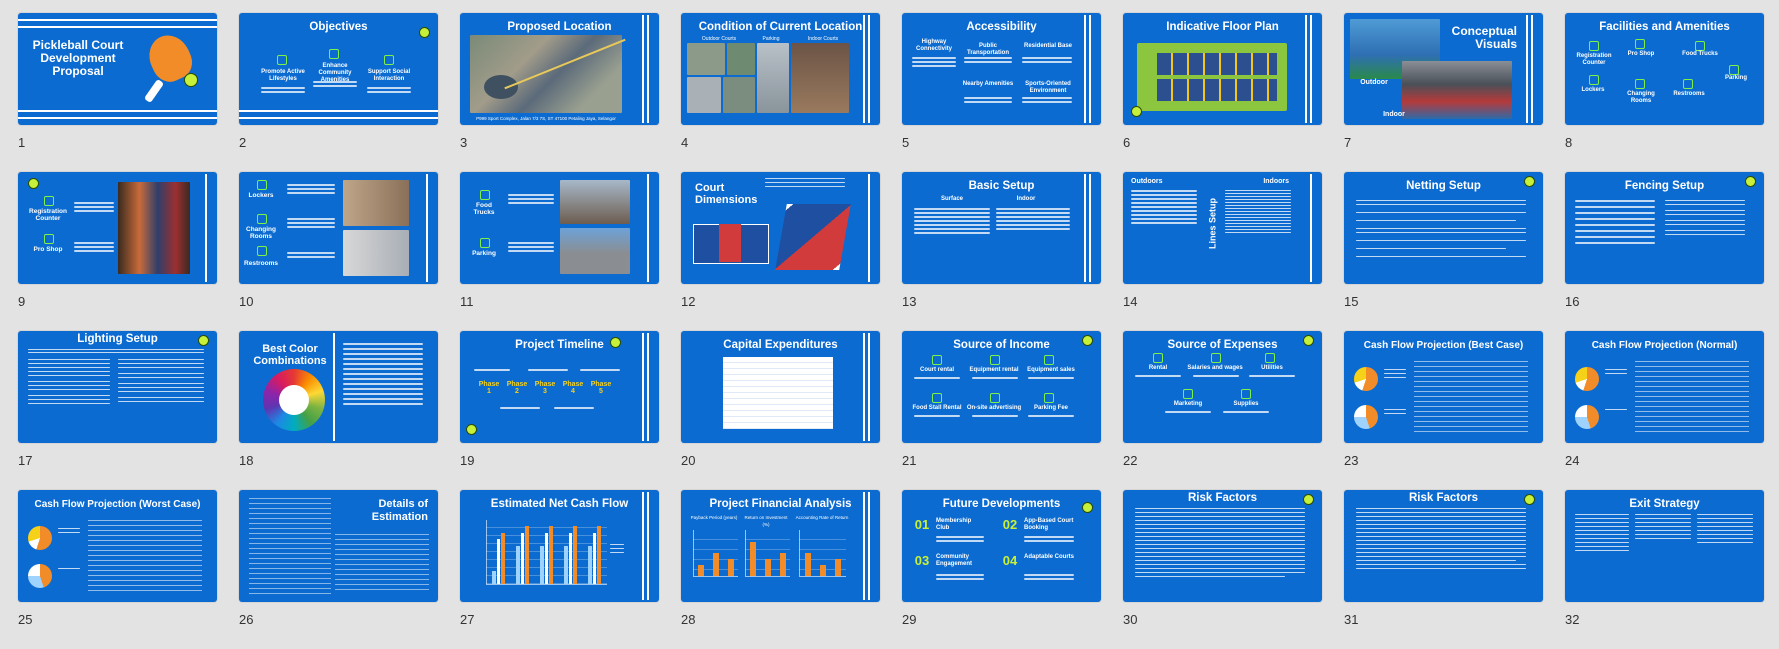 Image resolution: width=1779 pixels, height=649 pixels. Describe the element at coordinates (117, 387) in the screenshot. I see `slide-17: Lighting Setup` at that location.